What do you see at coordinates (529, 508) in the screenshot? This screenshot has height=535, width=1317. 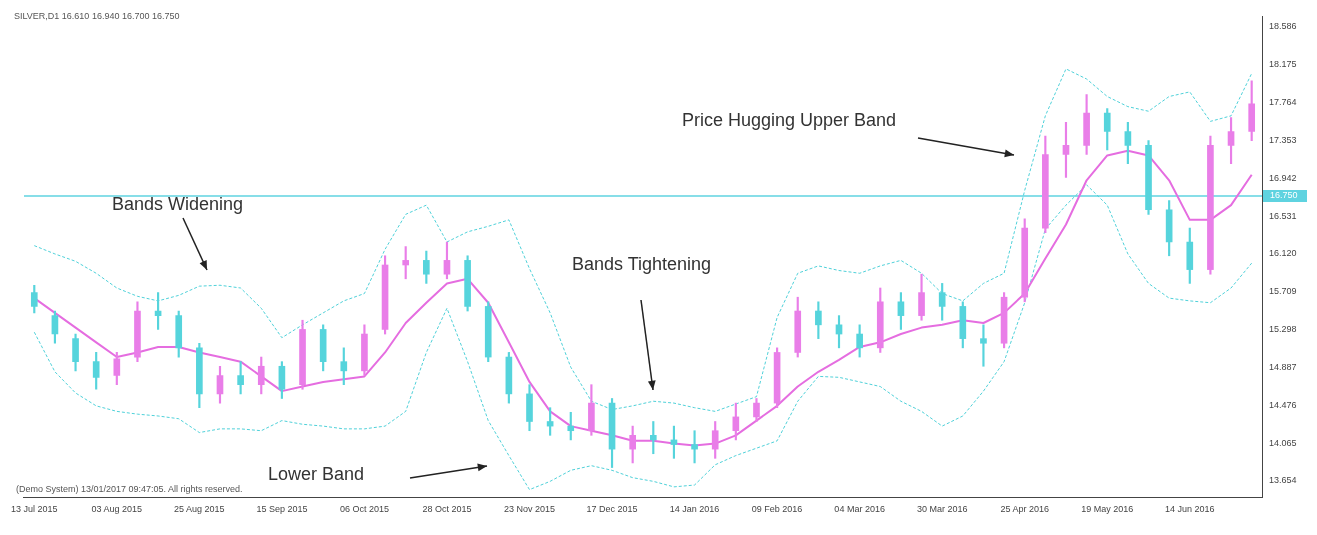 I see `x-tick-label: 23 Nov 2015` at bounding box center [529, 508].